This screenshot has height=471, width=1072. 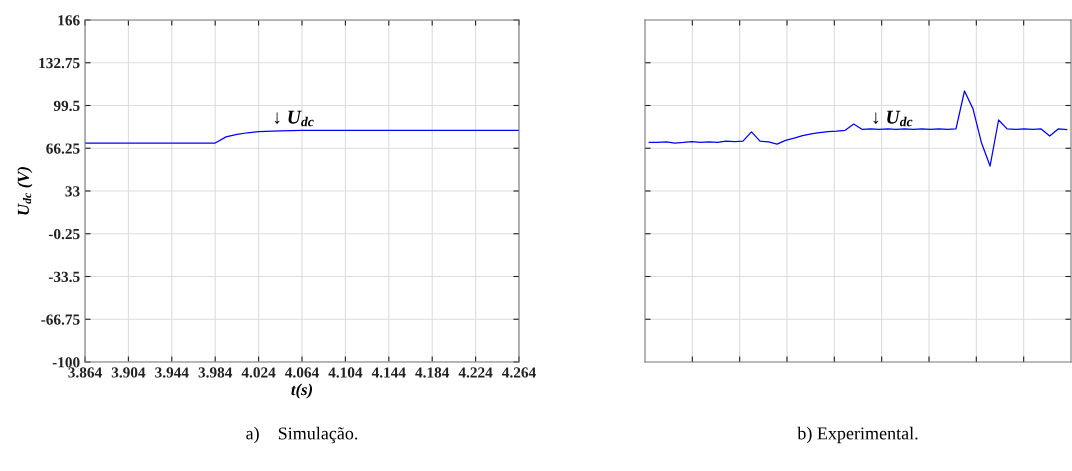 What do you see at coordinates (432, 372) in the screenshot?
I see `x-tick-label: 4.184` at bounding box center [432, 372].